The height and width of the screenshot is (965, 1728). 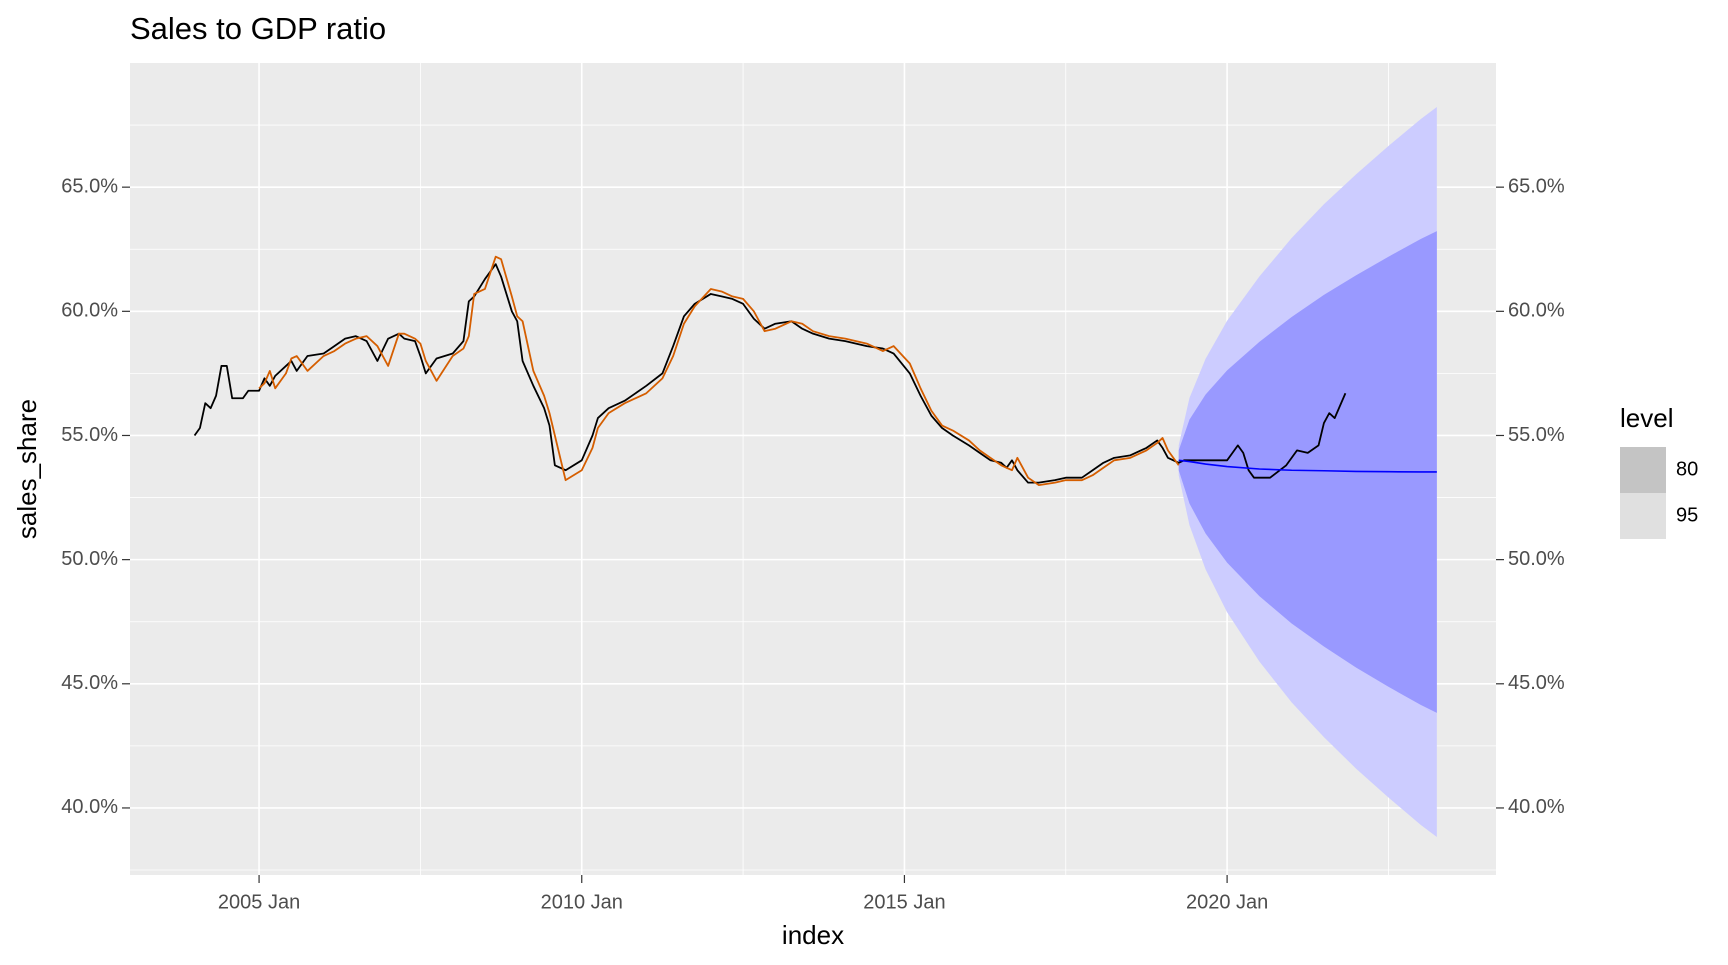 I want to click on y-tick-label: 40.0%, so click(x=89, y=807).